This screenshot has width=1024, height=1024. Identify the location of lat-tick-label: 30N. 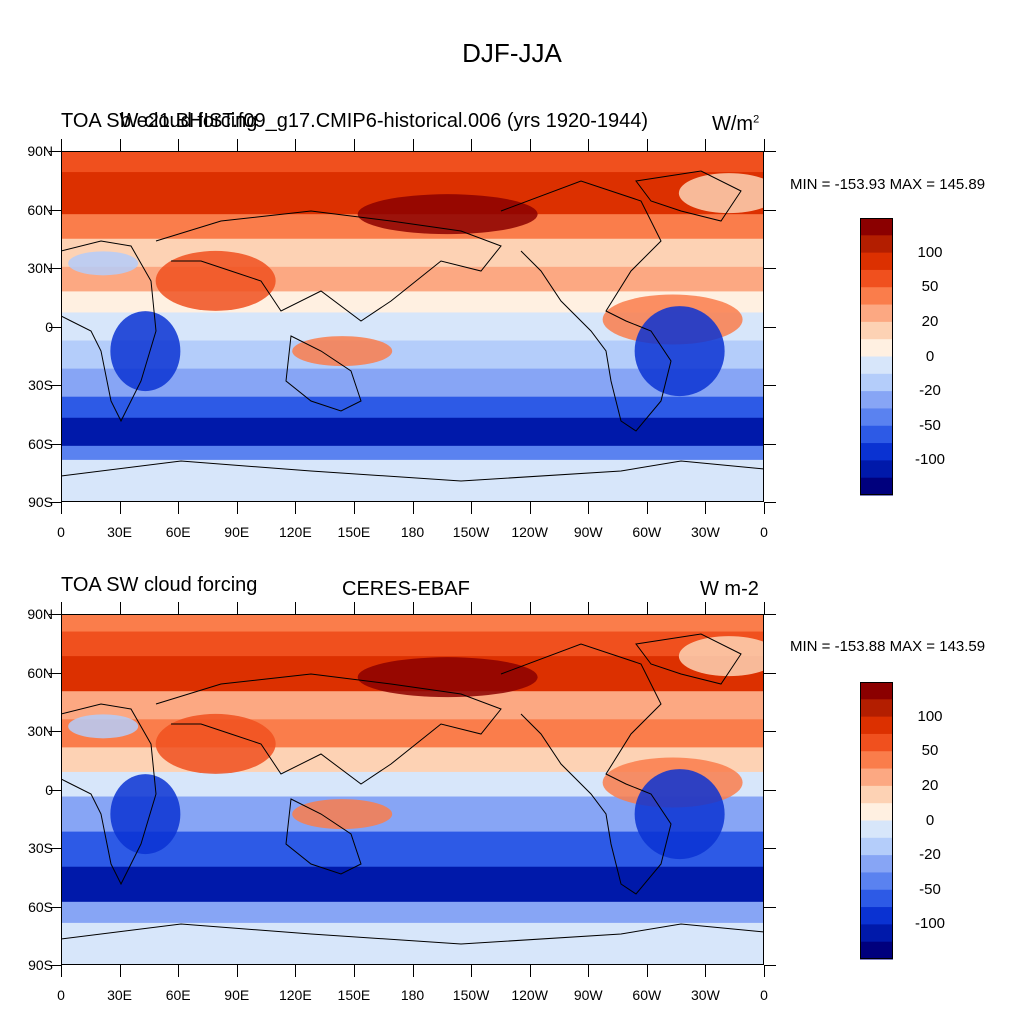
(40, 268).